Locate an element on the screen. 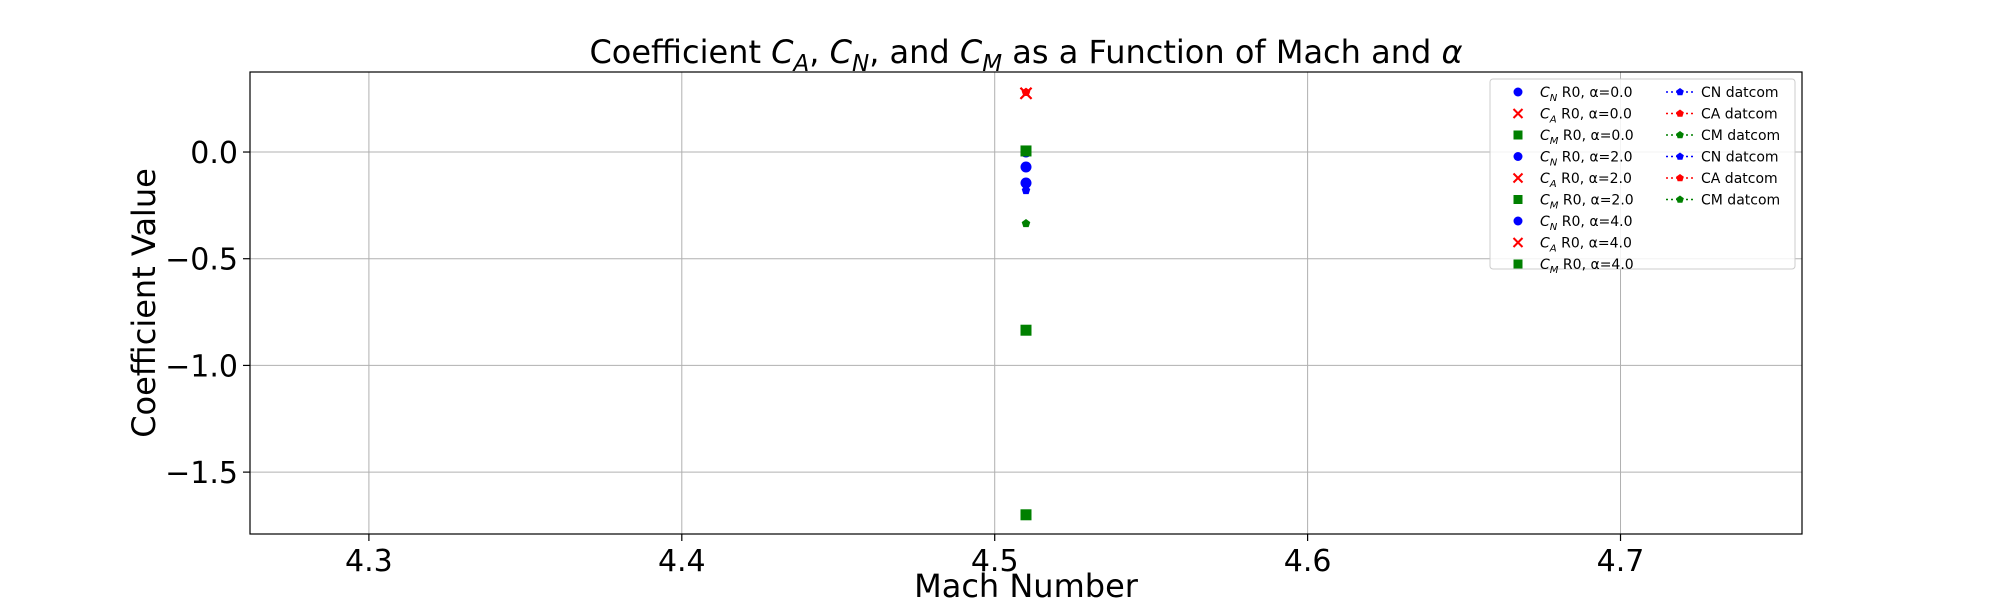 The height and width of the screenshot is (600, 2000). legend-item: CM R0, α=2.0 is located at coordinates (1573, 202).